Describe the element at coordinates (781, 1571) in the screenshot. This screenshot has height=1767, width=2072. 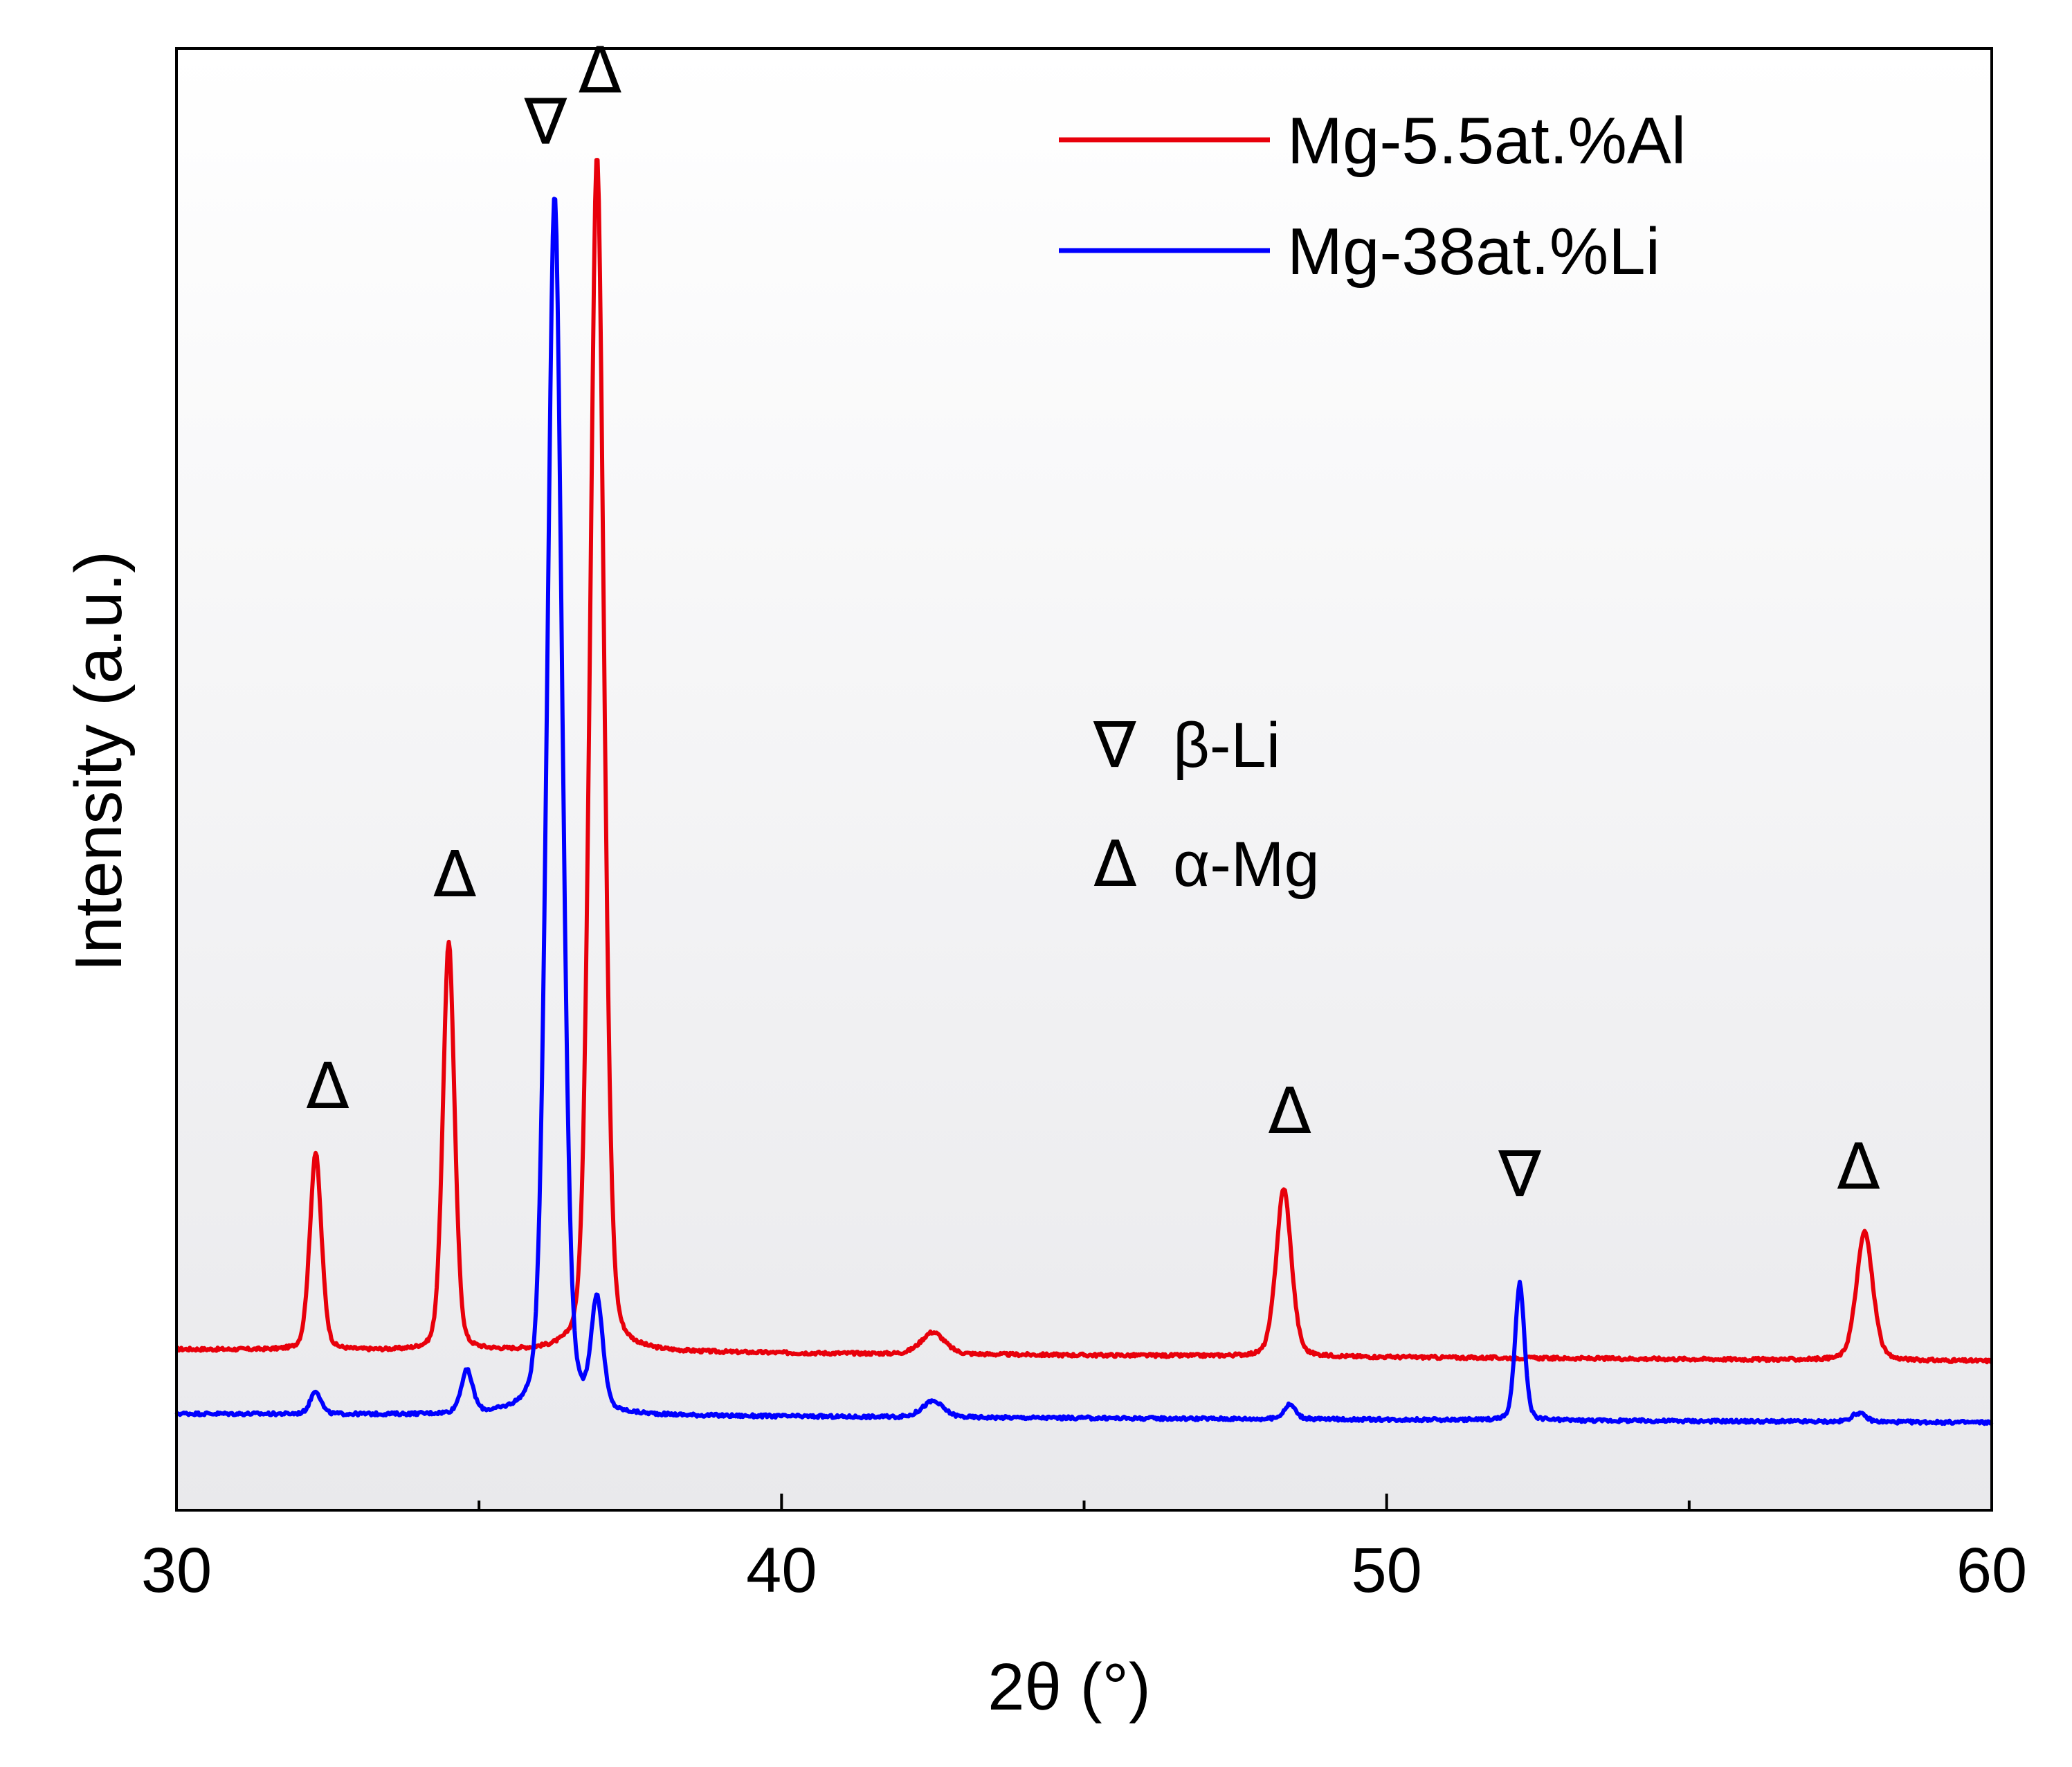
I see `x-tick-label: 40` at that location.